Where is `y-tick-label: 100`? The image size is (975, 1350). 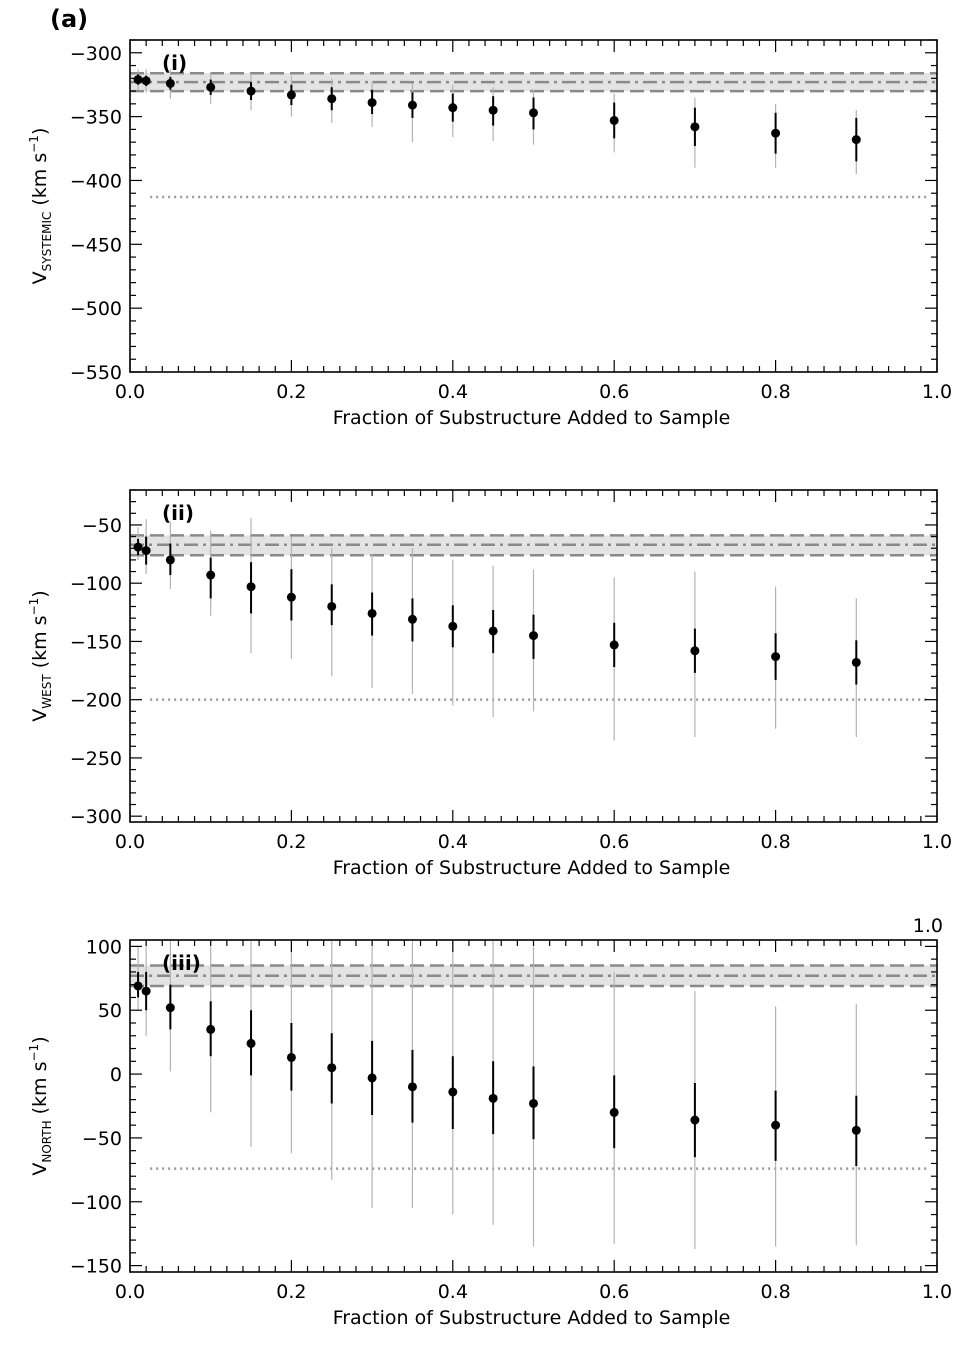
y-tick-label: 100 is located at coordinates (104, 947).